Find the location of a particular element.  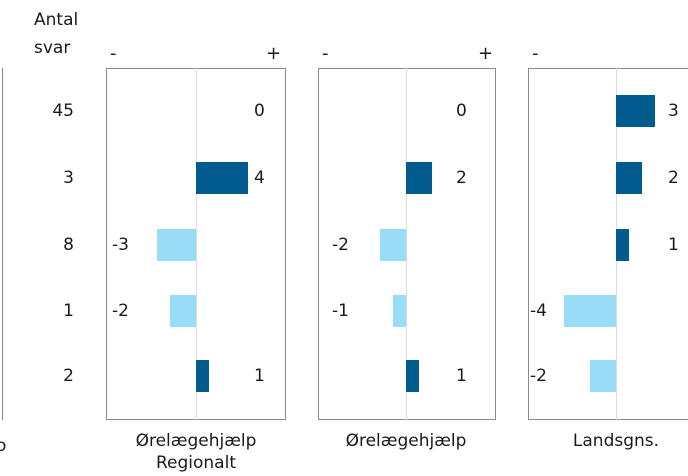

left-stub-frame is located at coordinates (1, 244).